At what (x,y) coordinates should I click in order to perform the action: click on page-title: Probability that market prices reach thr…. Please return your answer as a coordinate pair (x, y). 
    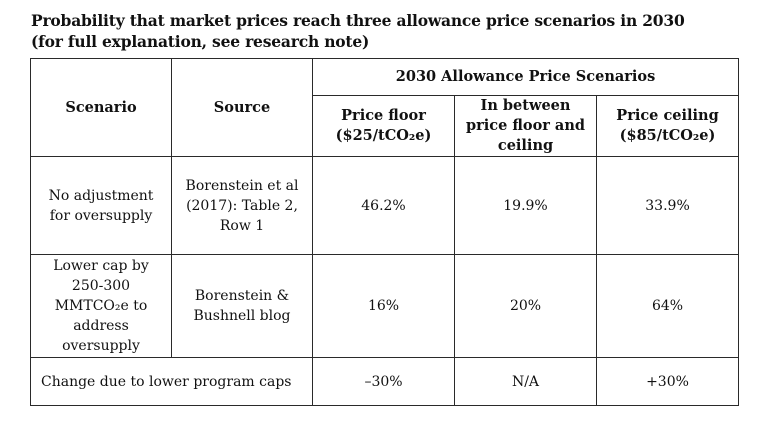
    Looking at the image, I should click on (391, 31).